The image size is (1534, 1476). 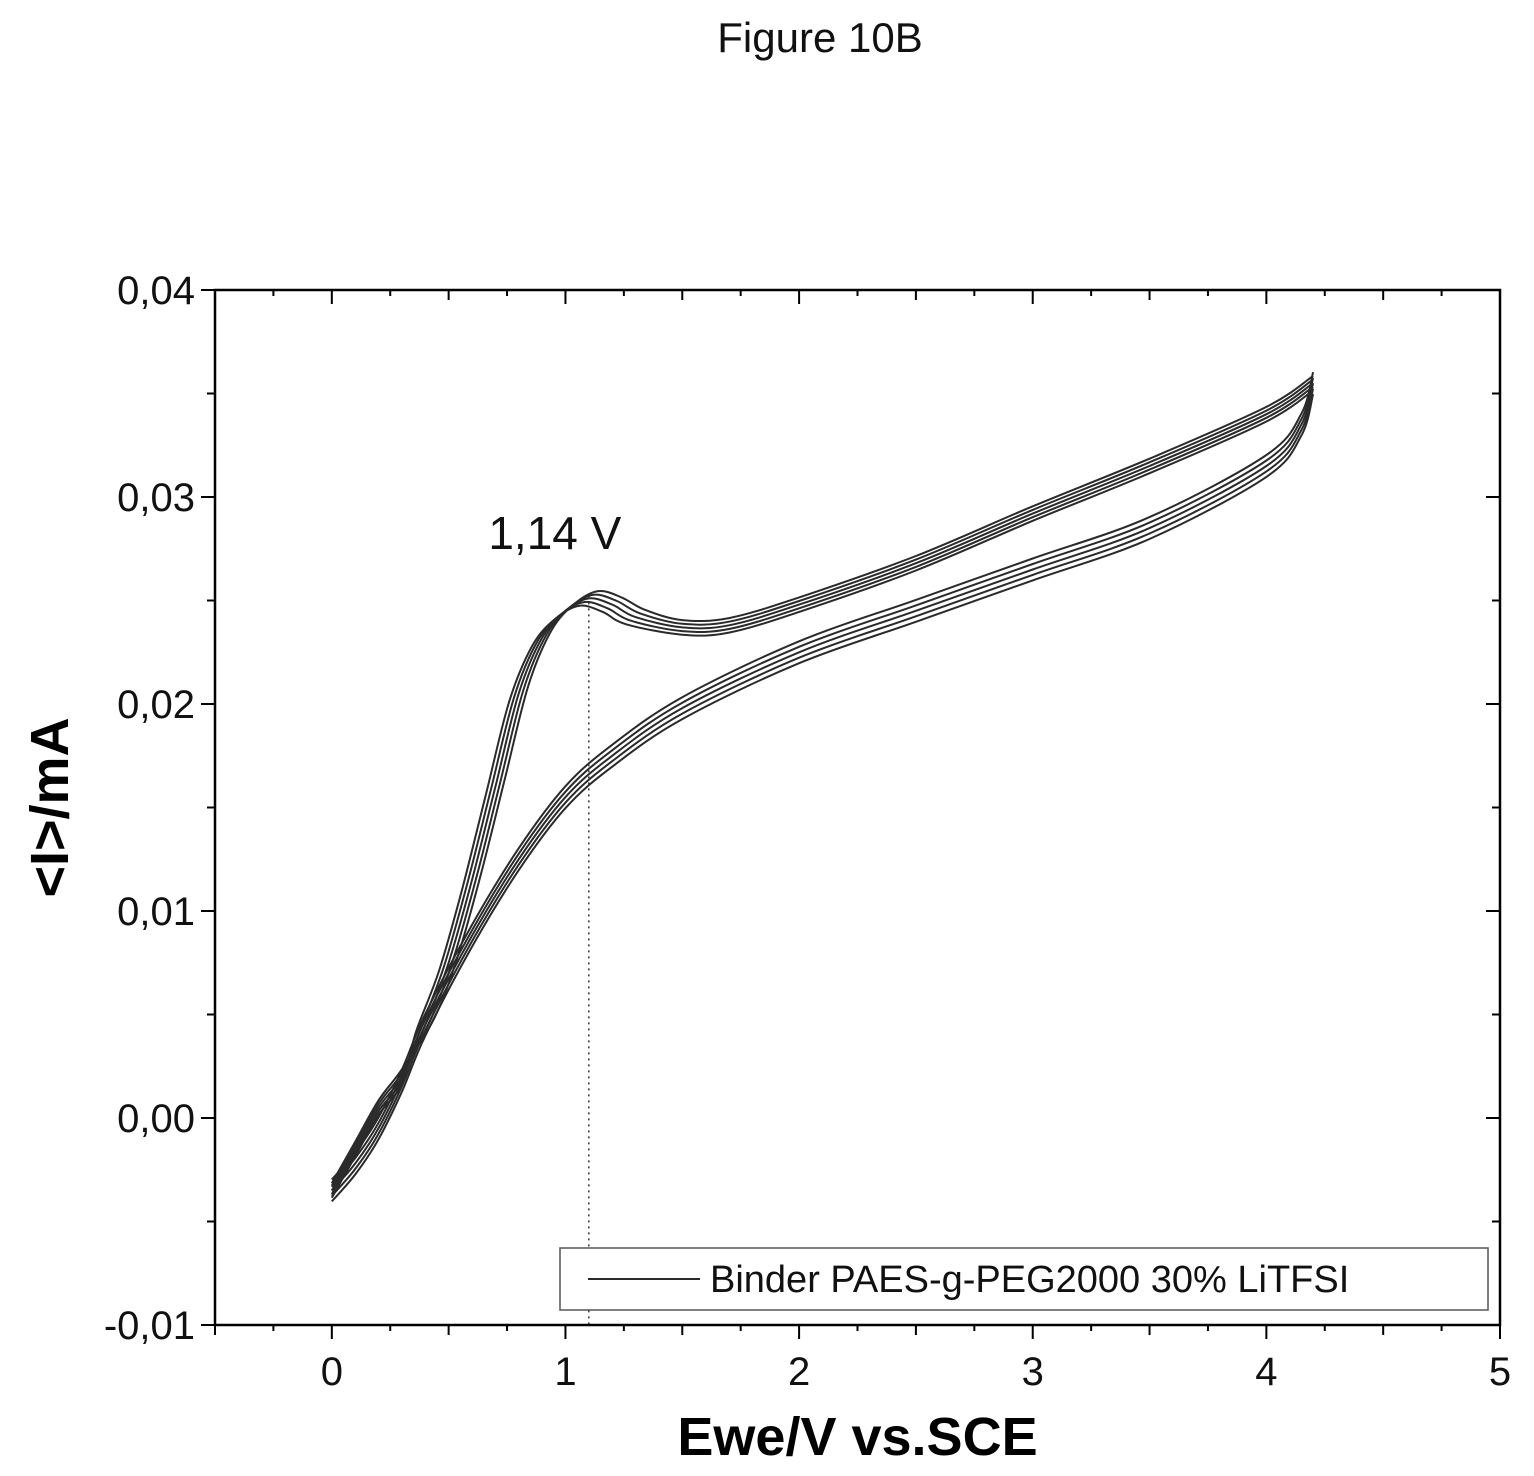 I want to click on y-tick-label: 0,03, so click(x=156, y=498).